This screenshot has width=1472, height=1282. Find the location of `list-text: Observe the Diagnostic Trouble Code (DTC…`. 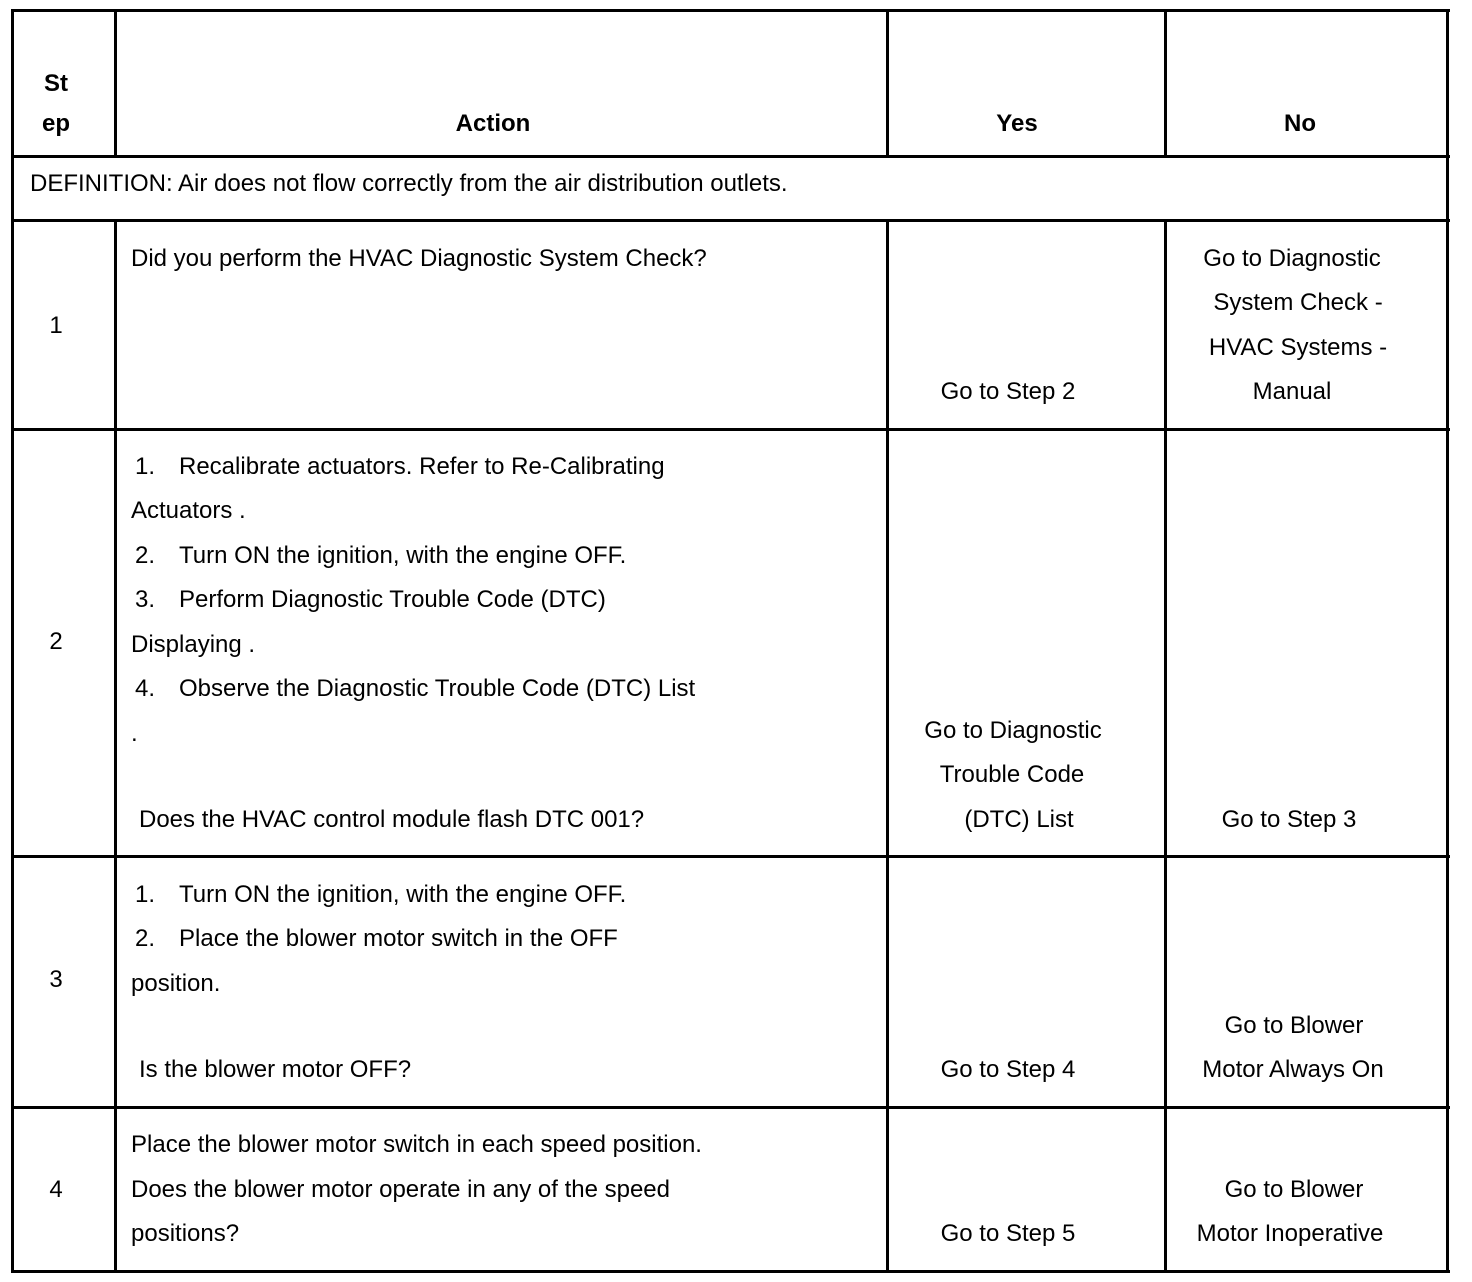

list-text: Observe the Diagnostic Trouble Code (DTC… is located at coordinates (437, 688).